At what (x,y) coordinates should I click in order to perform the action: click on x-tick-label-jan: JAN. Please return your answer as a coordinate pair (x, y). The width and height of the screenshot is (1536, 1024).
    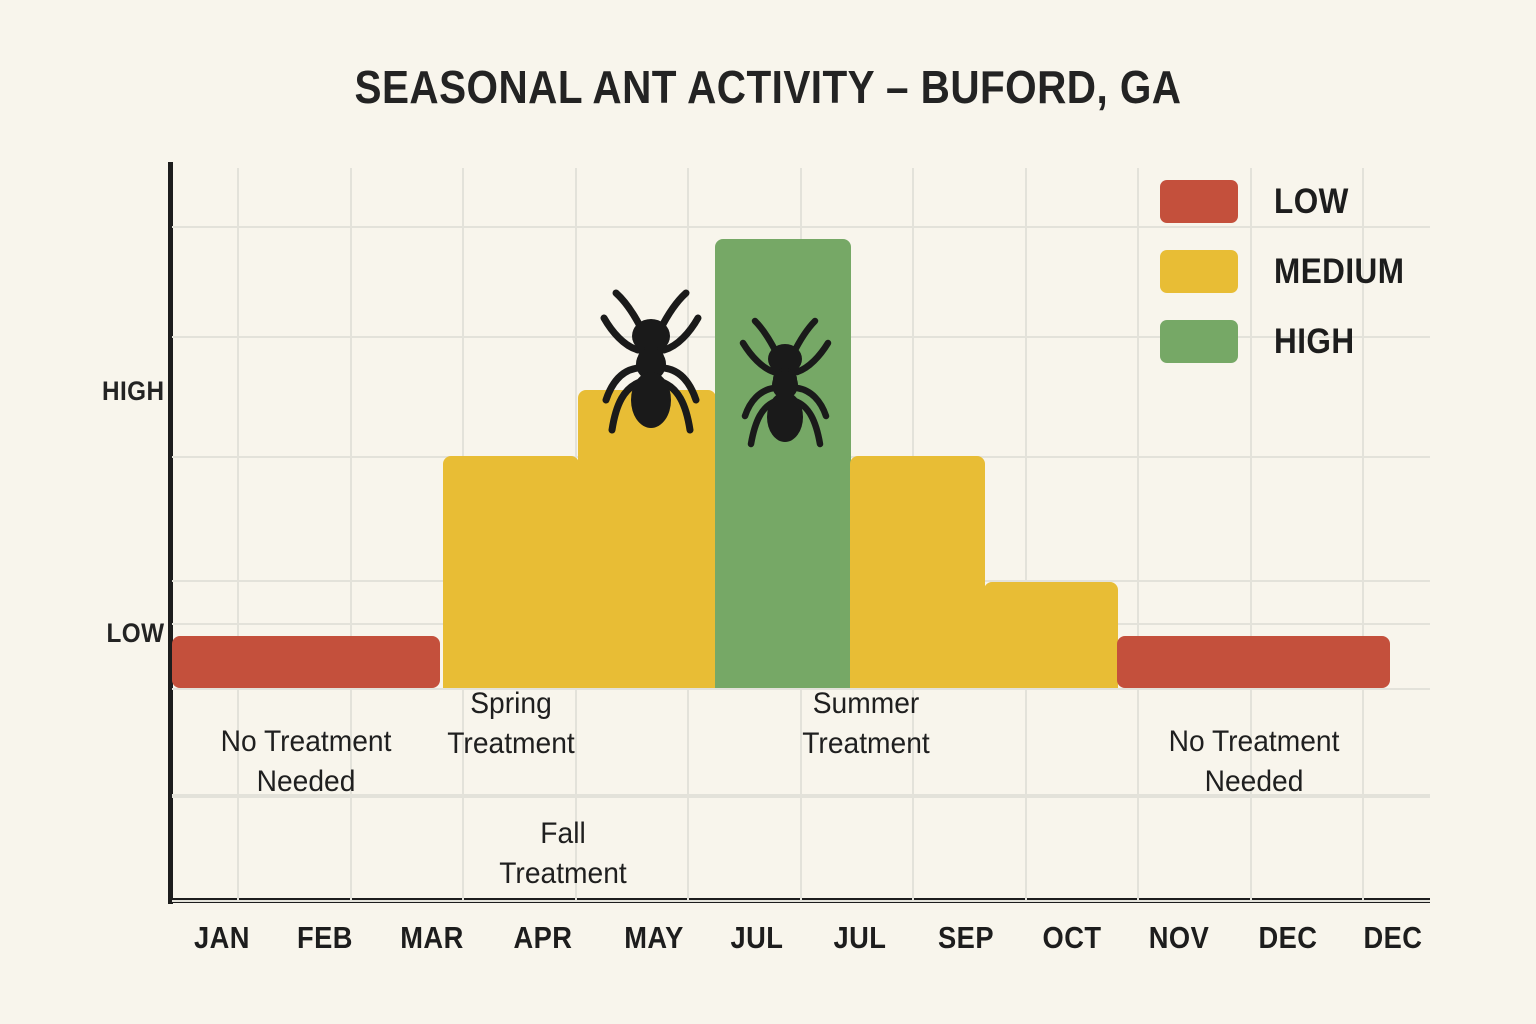
    Looking at the image, I should click on (222, 937).